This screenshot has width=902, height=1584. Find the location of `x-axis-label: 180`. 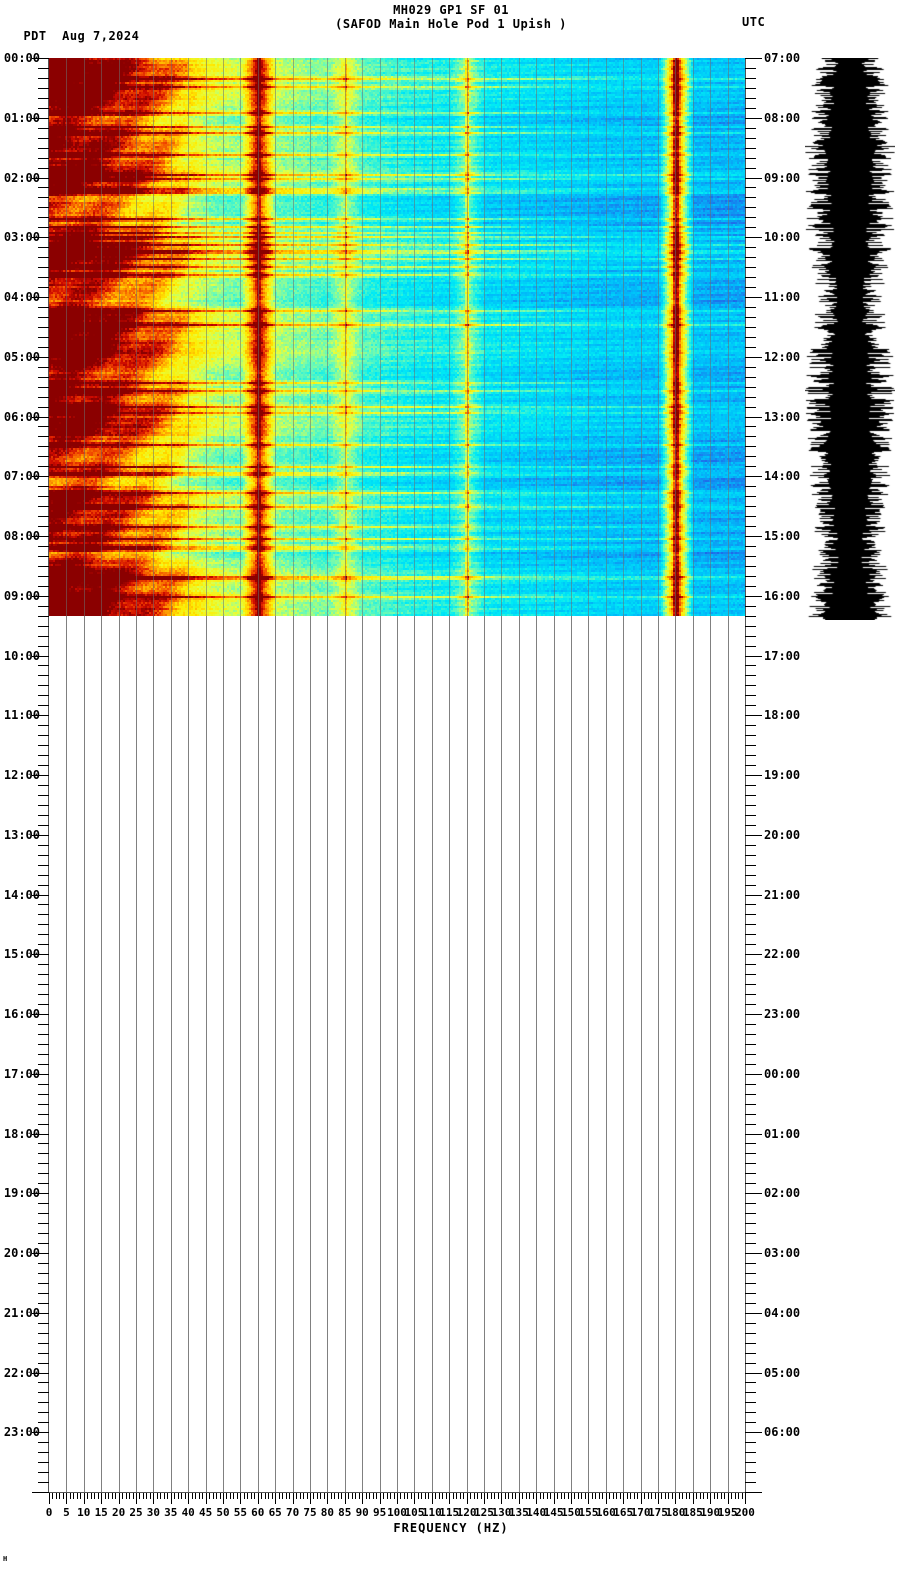

x-axis-label: 180 is located at coordinates (675, 1512).